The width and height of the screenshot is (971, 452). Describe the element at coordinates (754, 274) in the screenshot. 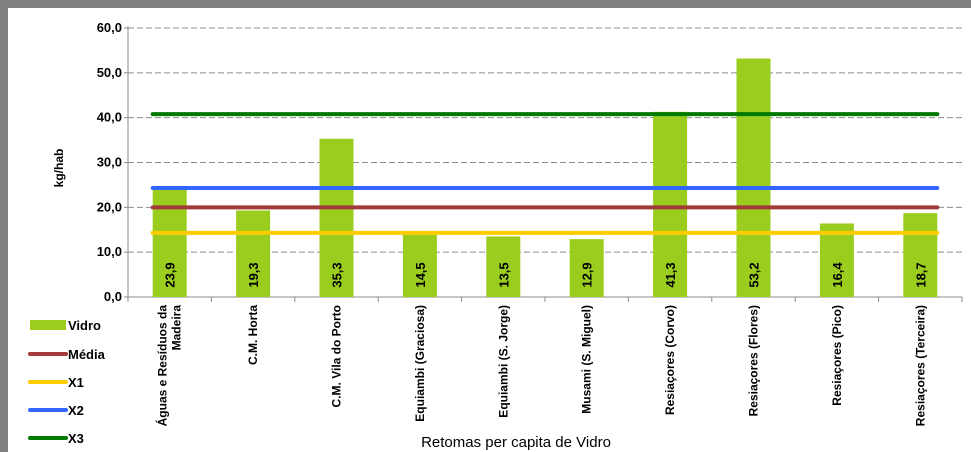

I see `data-label: 53,2` at that location.